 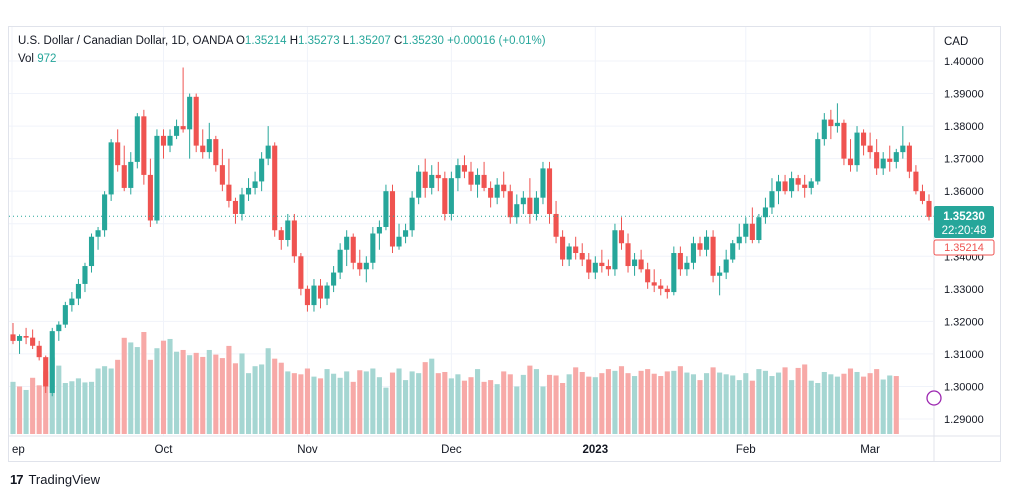 What do you see at coordinates (164, 450) in the screenshot?
I see `time-tick-label: Oct` at bounding box center [164, 450].